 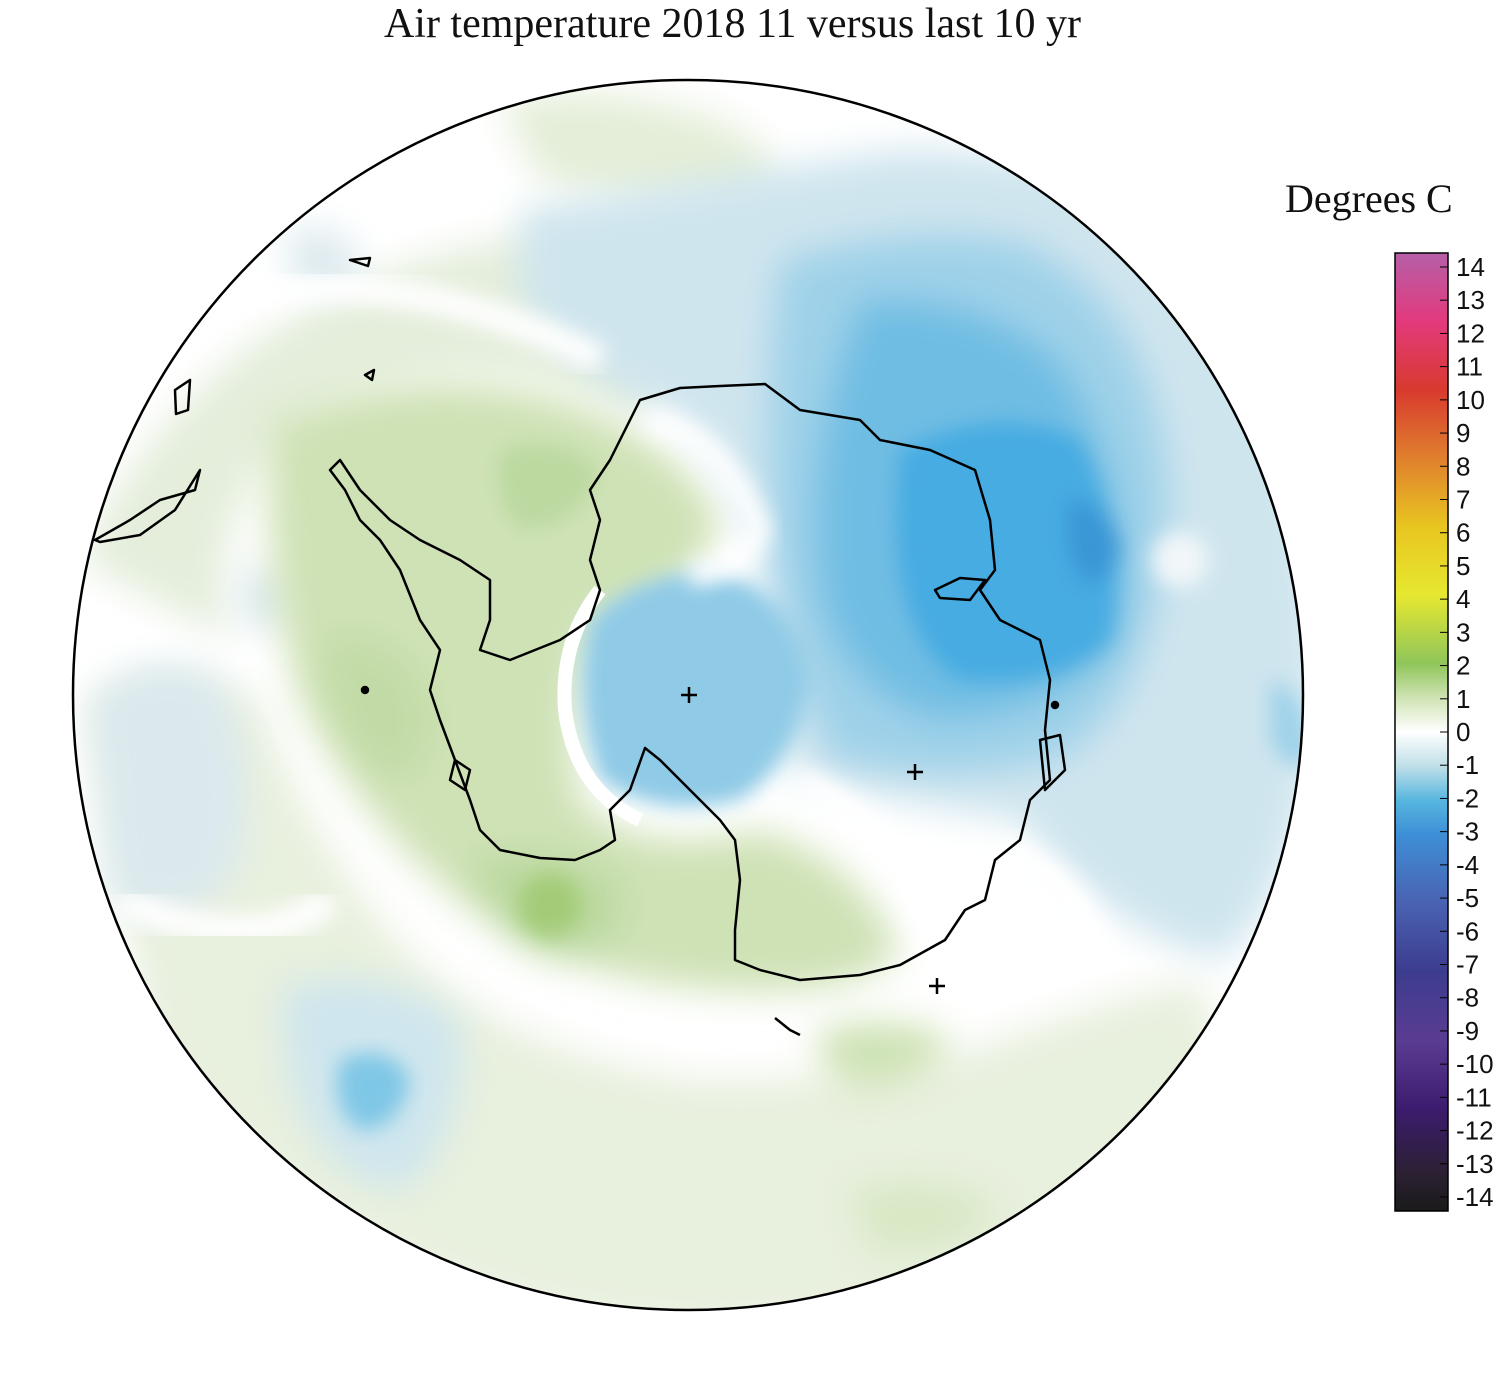 I want to click on colorbar-tick-label: 7, so click(x=1463, y=500).